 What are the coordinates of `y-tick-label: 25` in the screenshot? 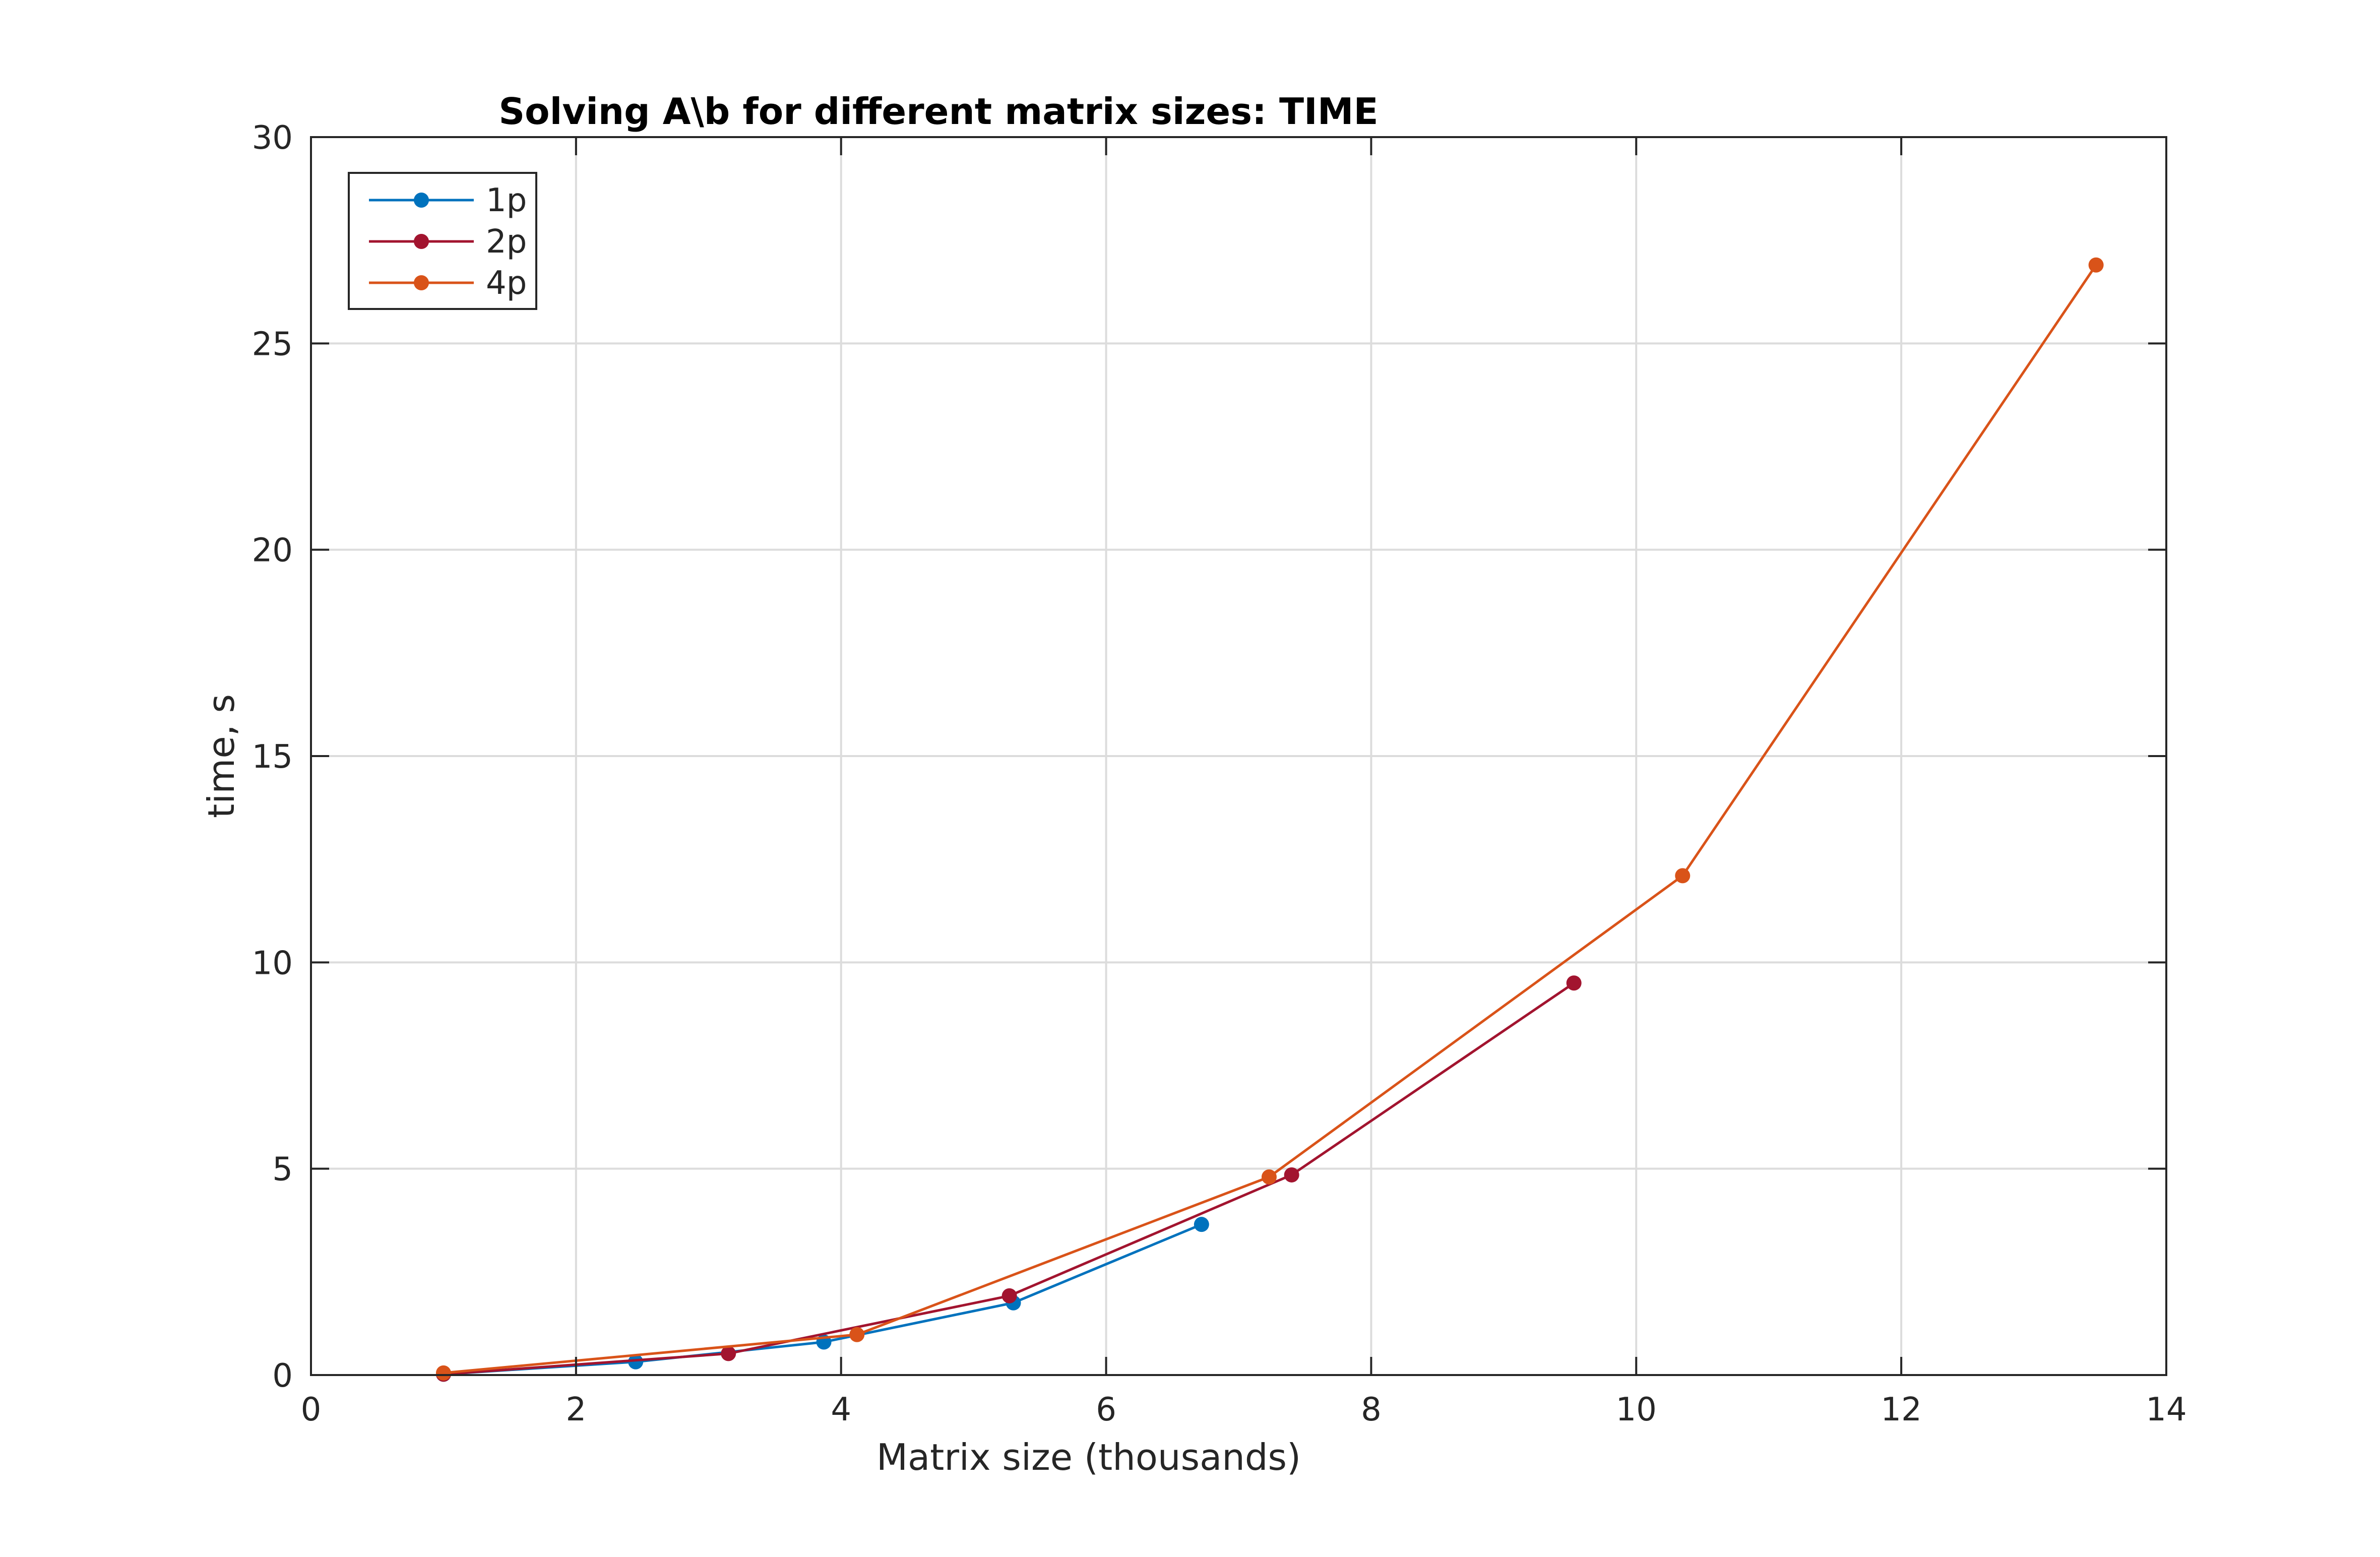 It's located at (272, 344).